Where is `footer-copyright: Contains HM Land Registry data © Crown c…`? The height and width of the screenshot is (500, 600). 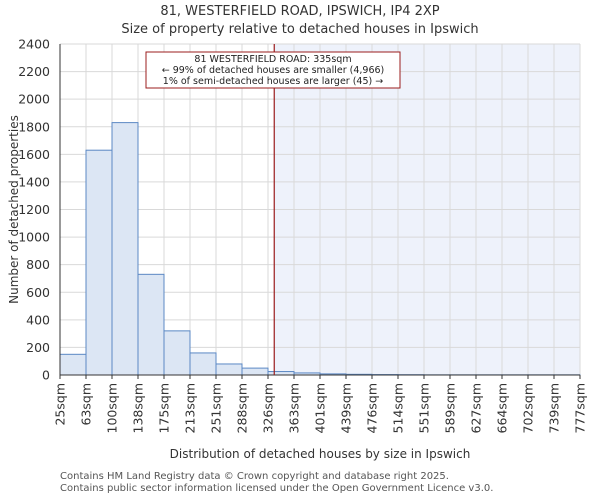
footer-copyright: Contains HM Land Registry data © Crown c… is located at coordinates (254, 476).